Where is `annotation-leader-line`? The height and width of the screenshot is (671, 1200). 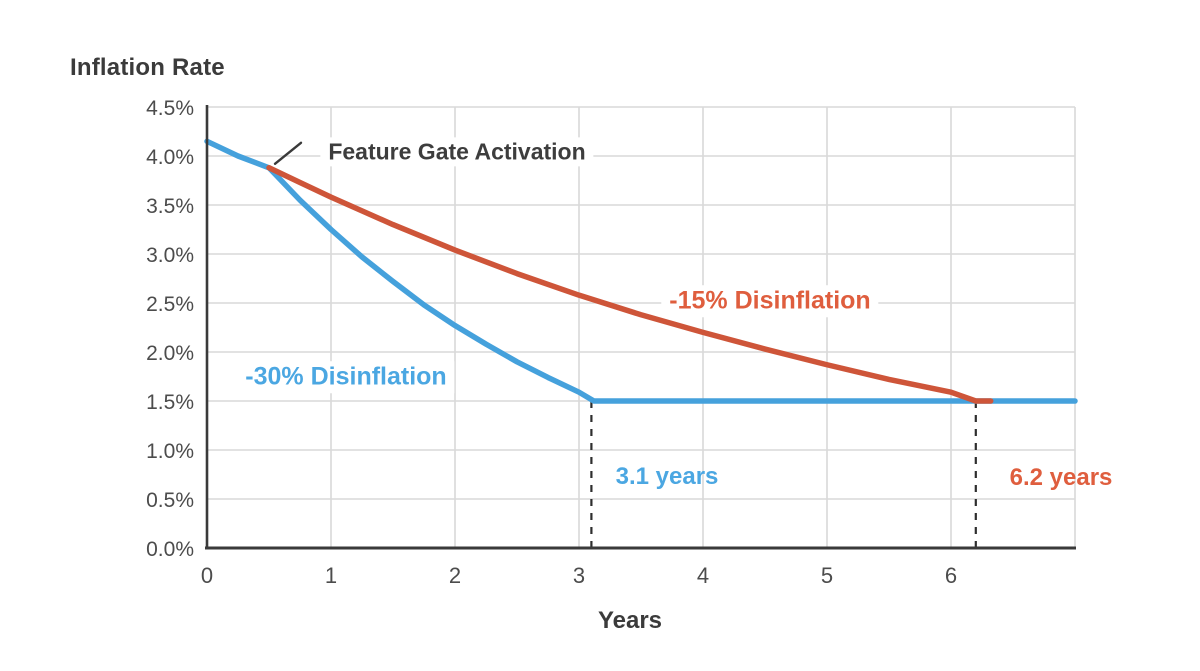 annotation-leader-line is located at coordinates (288, 153).